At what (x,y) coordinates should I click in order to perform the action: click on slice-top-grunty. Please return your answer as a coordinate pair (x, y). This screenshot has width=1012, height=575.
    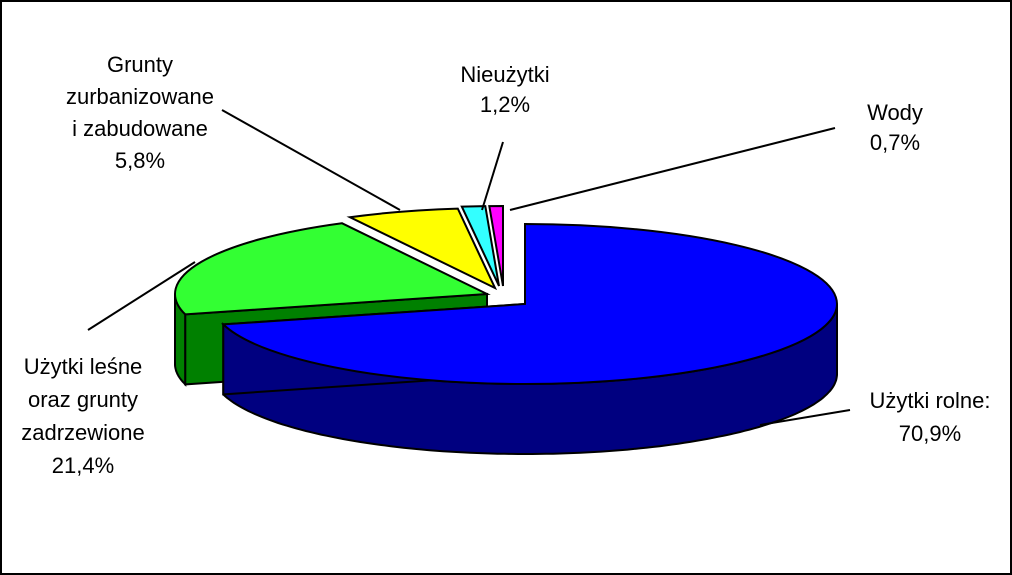
    Looking at the image, I should click on (422, 249).